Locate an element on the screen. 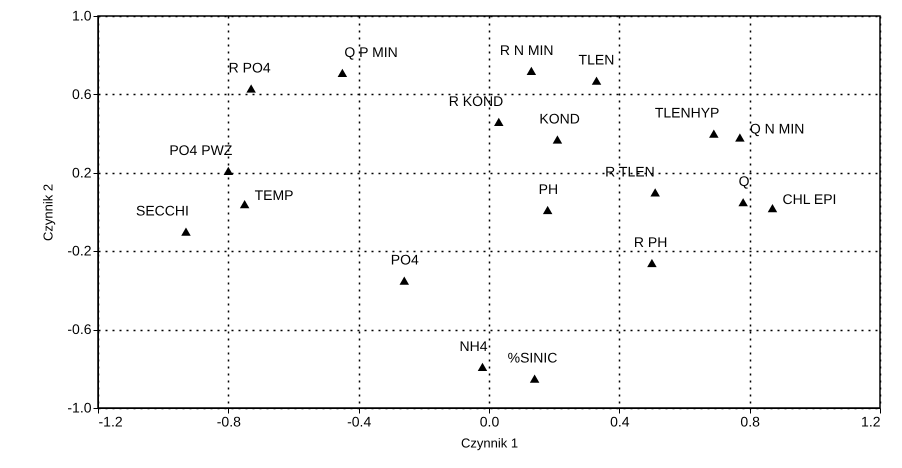  series-label: TEMP is located at coordinates (274, 195).